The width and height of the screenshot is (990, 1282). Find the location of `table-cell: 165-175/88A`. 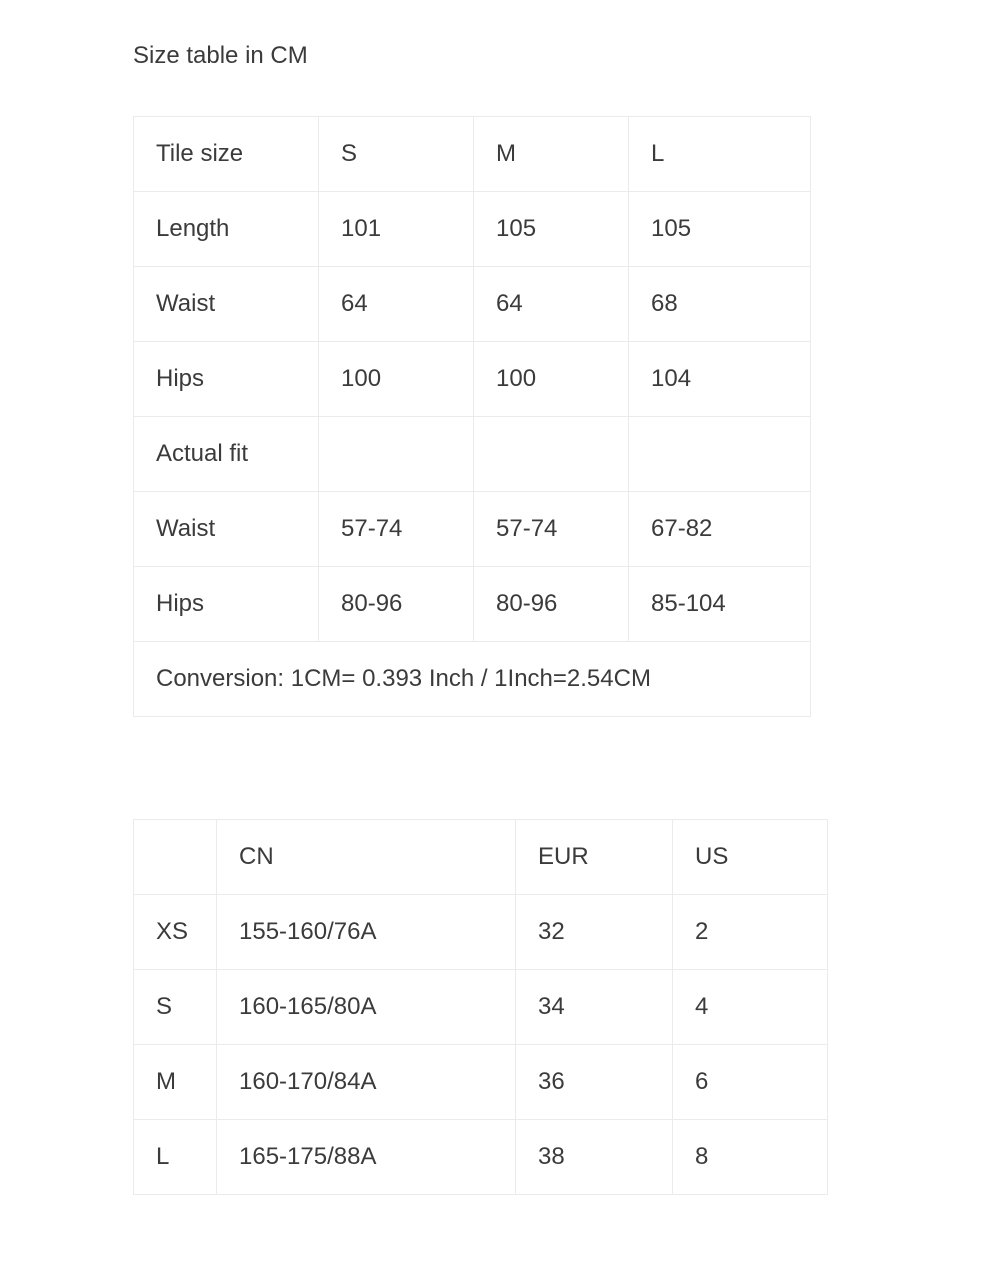

table-cell: 165-175/88A is located at coordinates (366, 1157).